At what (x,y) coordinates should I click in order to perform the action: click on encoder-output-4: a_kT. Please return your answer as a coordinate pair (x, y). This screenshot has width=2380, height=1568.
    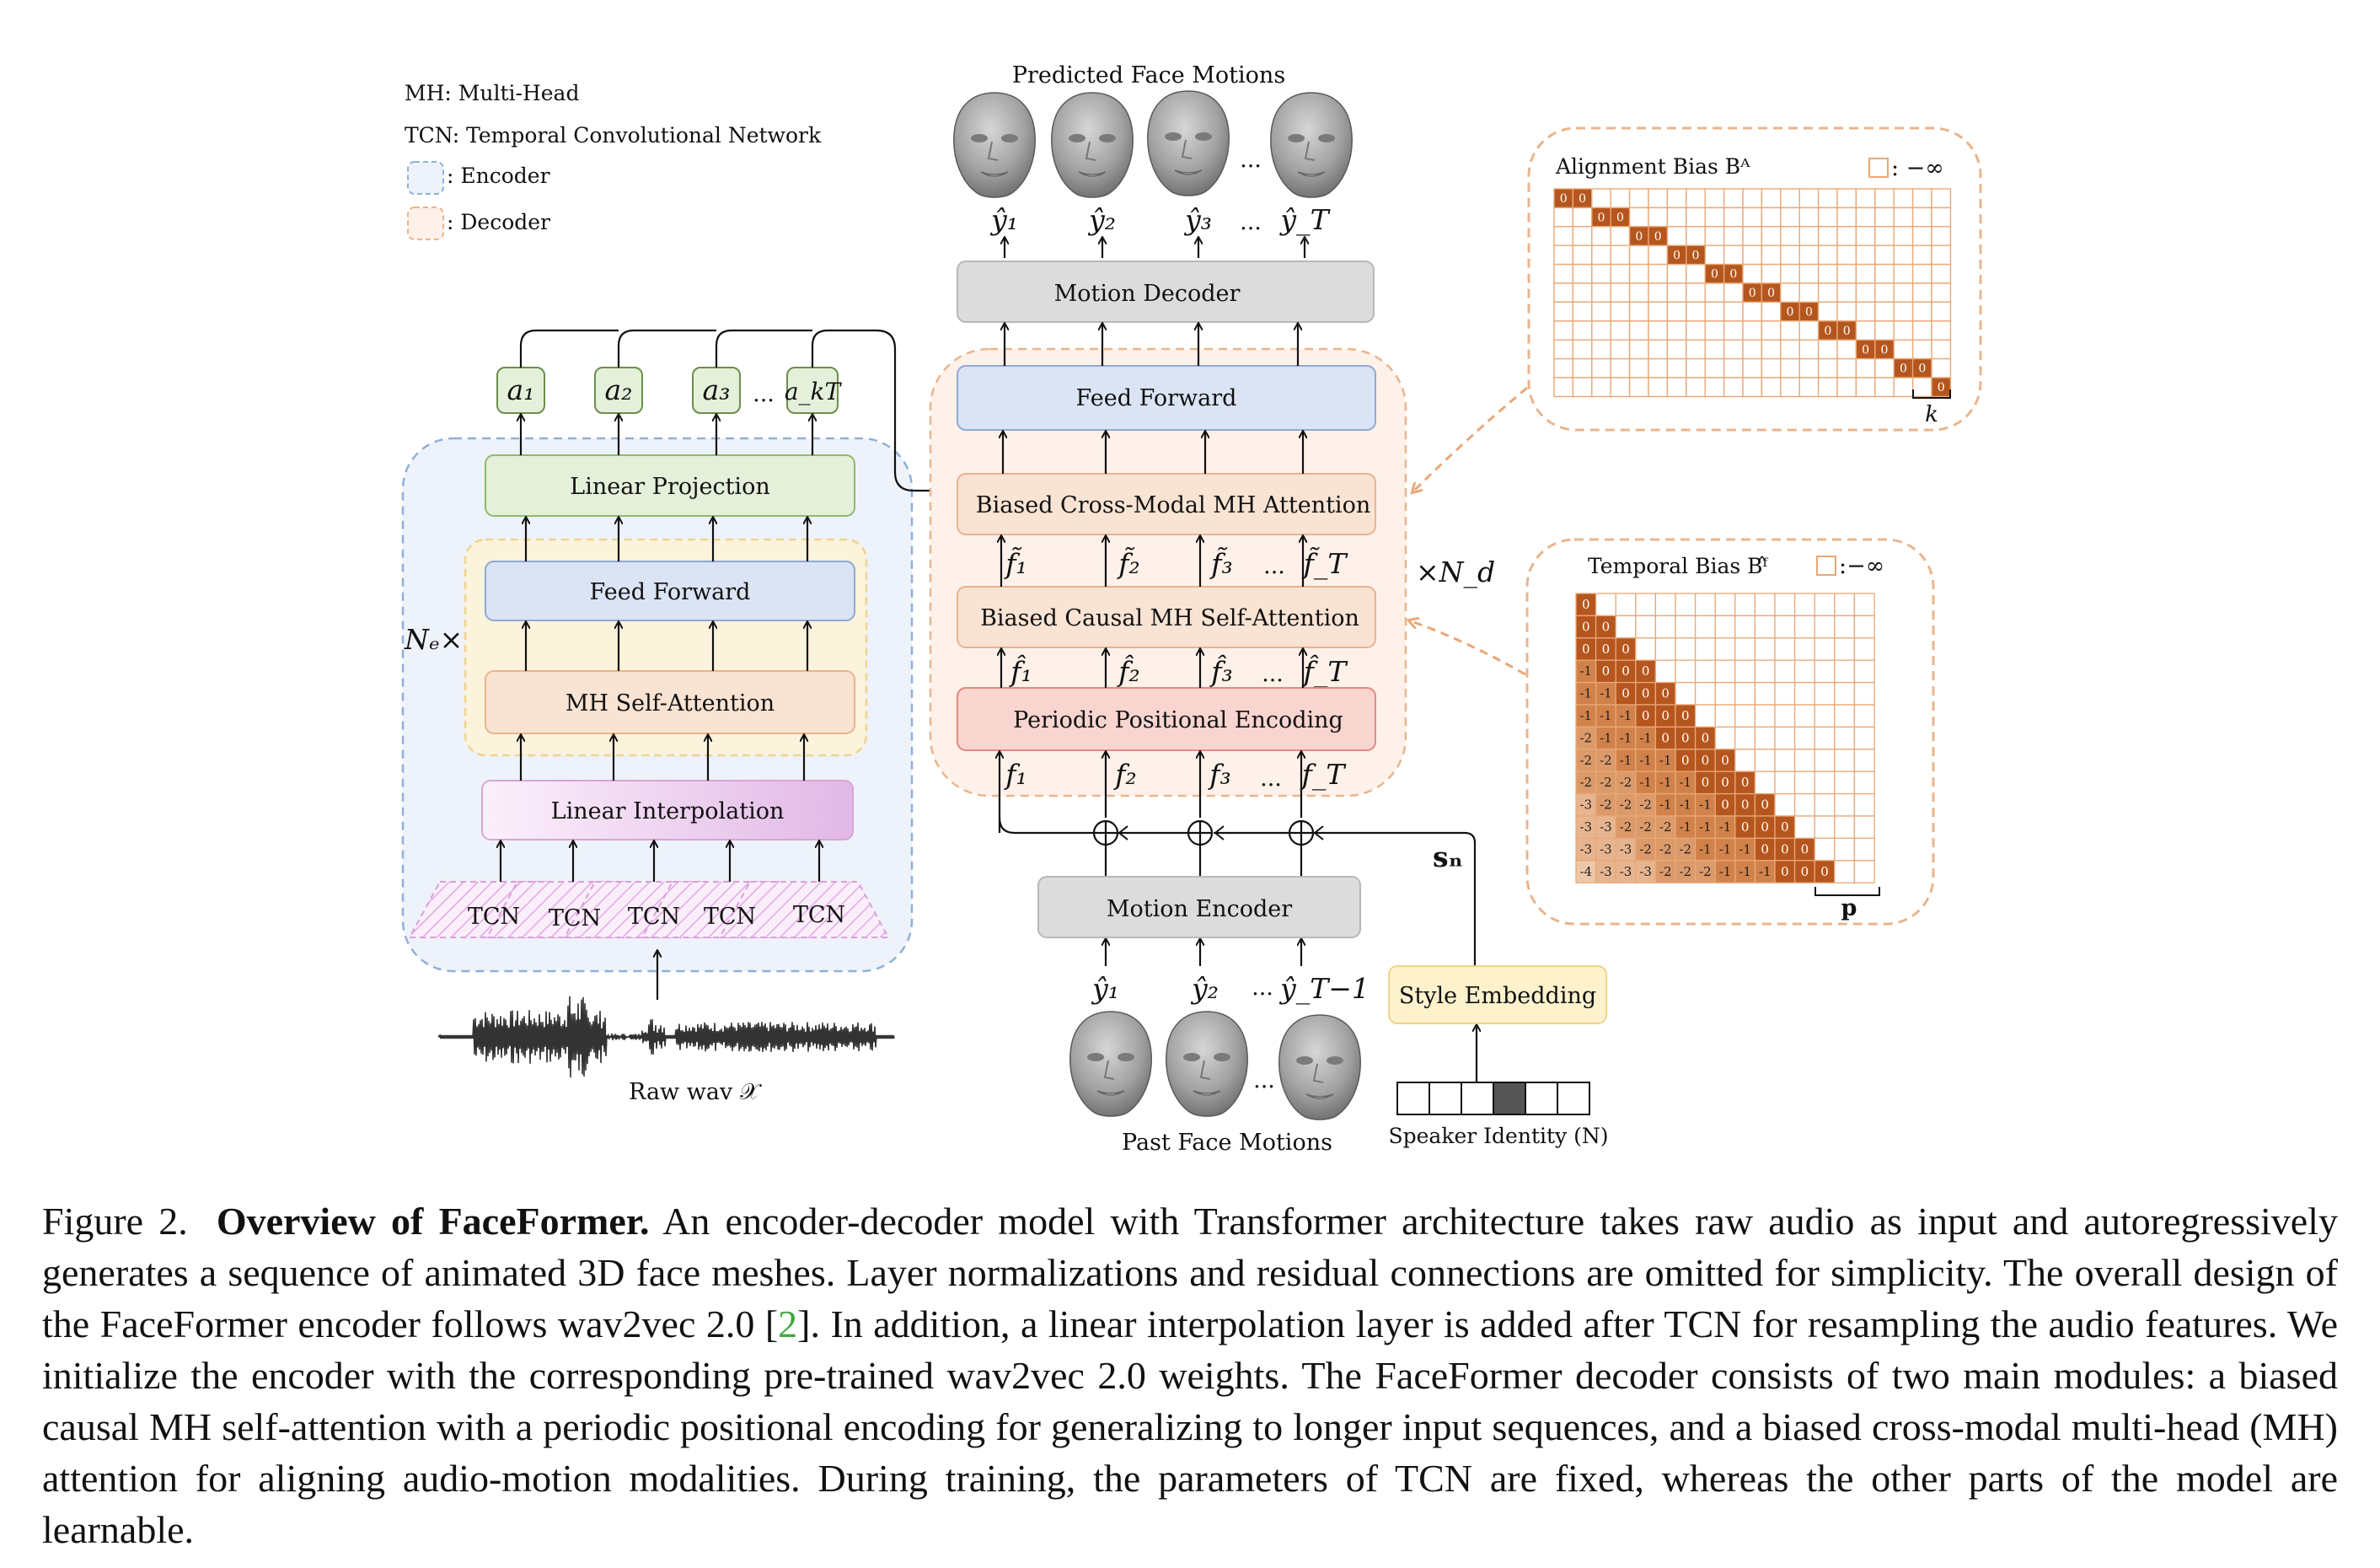
    Looking at the image, I should click on (814, 391).